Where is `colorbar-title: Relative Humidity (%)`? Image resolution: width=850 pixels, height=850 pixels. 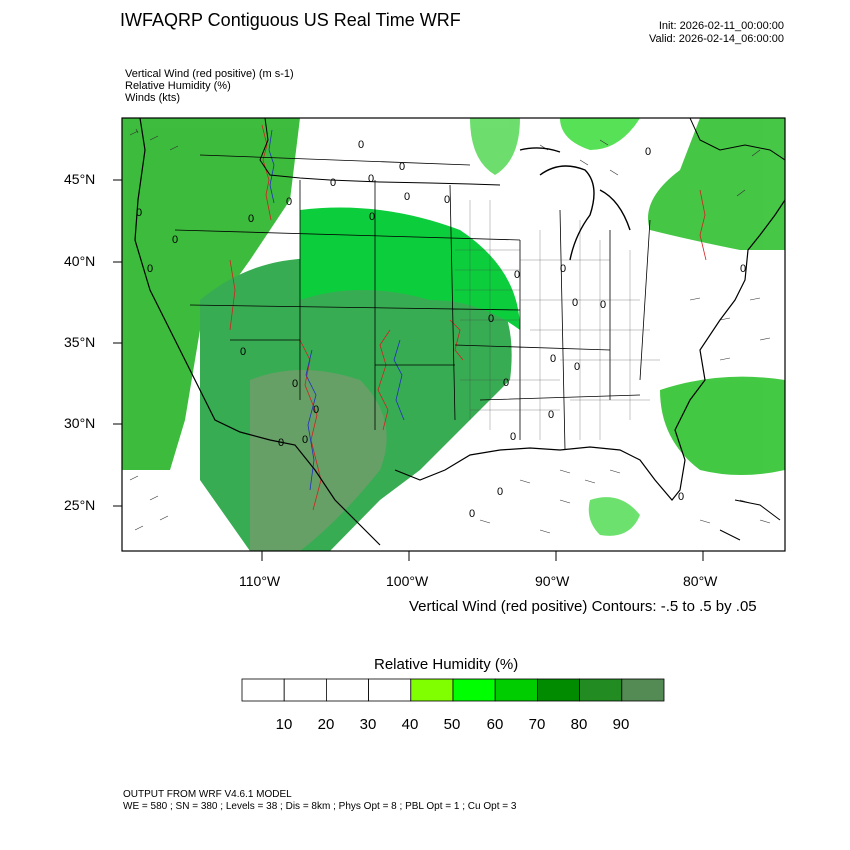
colorbar-title: Relative Humidity (%) is located at coordinates (446, 664).